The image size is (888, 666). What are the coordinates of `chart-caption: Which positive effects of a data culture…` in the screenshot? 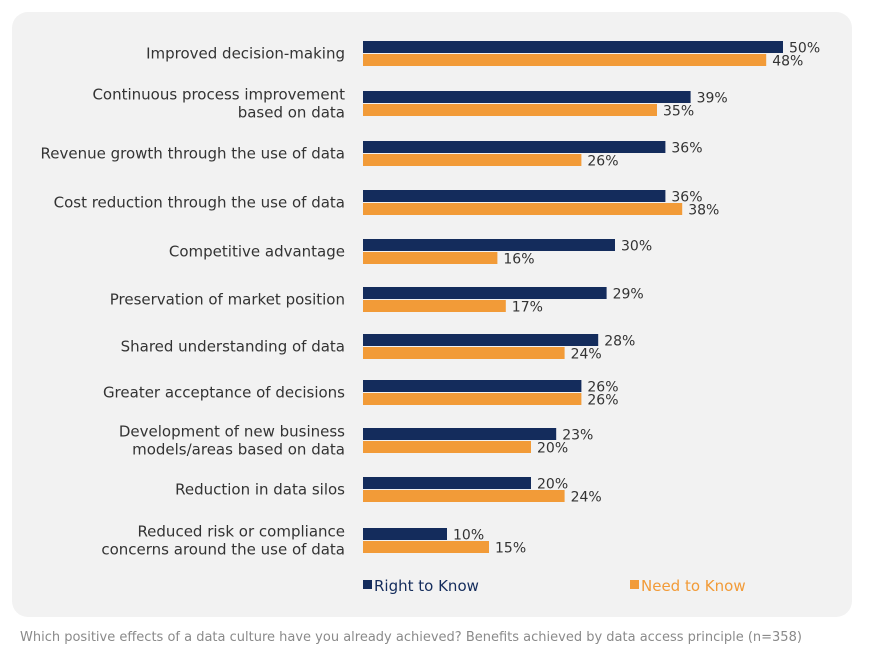 It's located at (411, 637).